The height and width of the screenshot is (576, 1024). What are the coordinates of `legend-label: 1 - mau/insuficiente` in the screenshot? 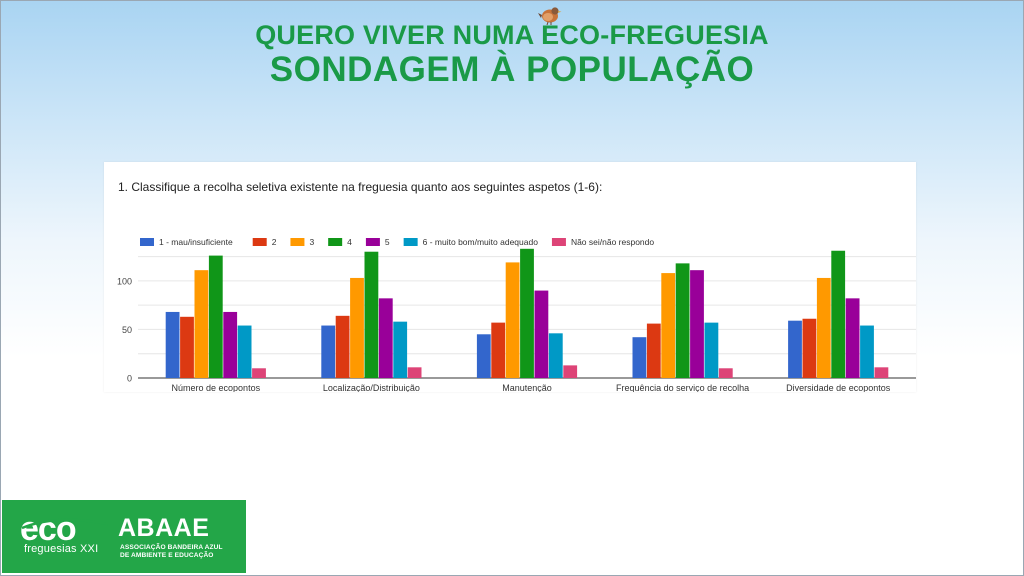 It's located at (196, 242).